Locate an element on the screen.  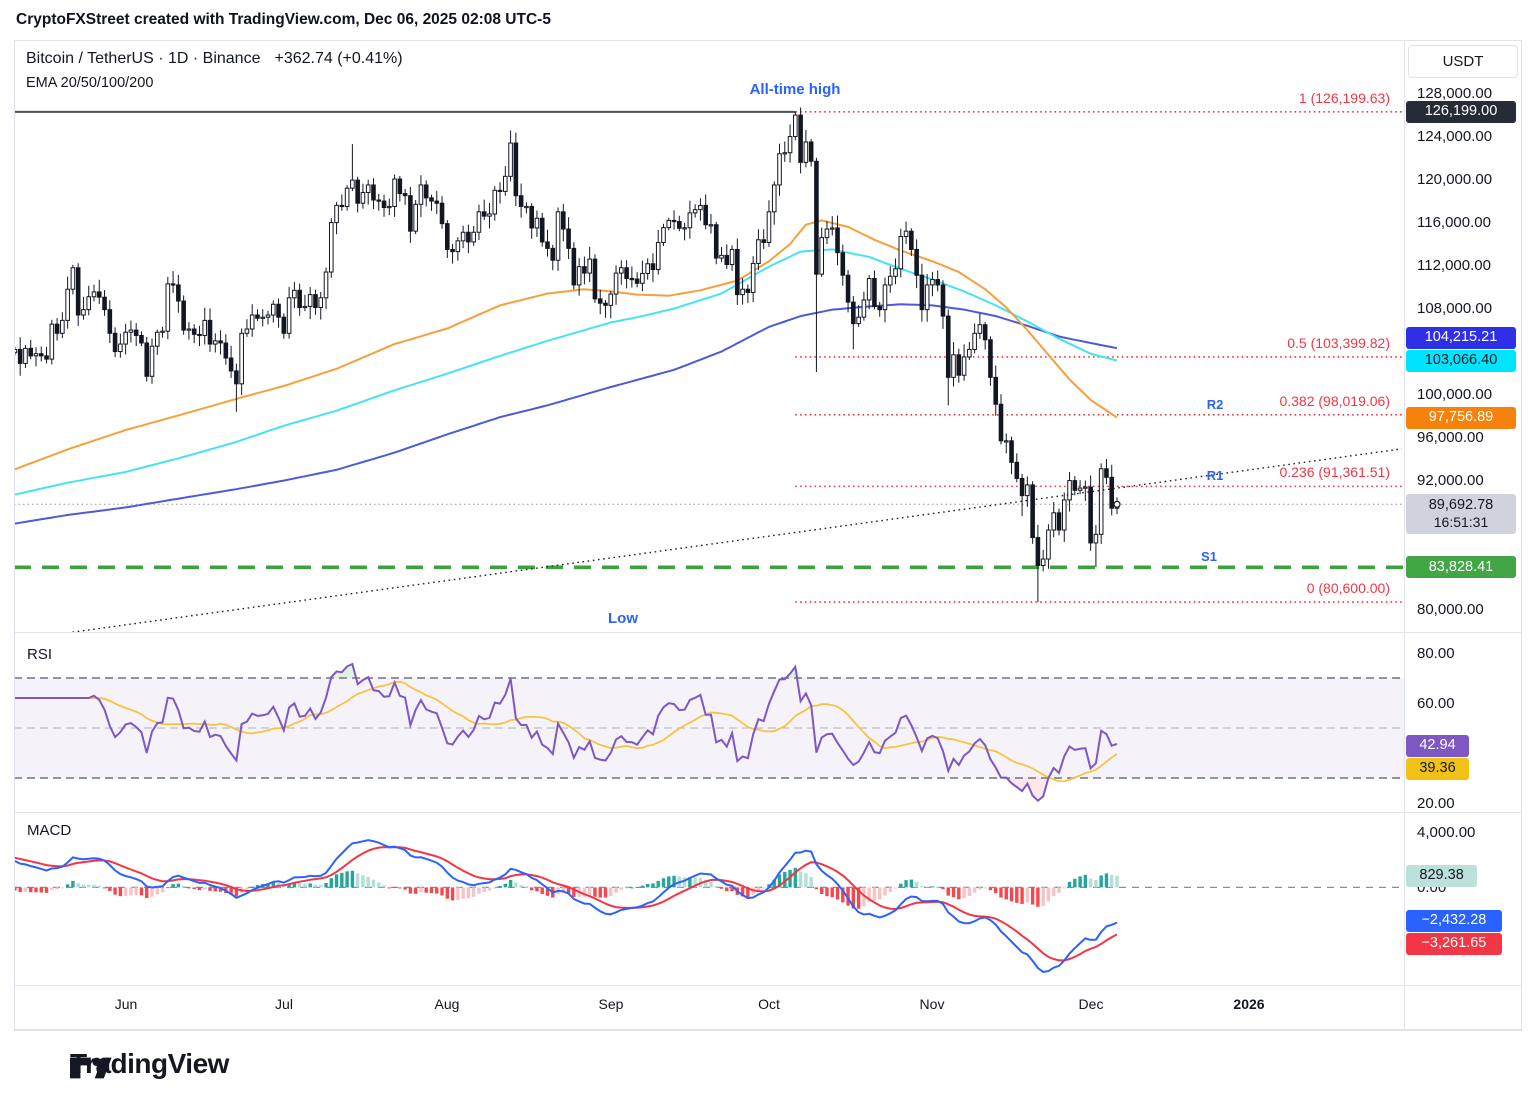
pivot-label-r1: R1 is located at coordinates (1215, 476).